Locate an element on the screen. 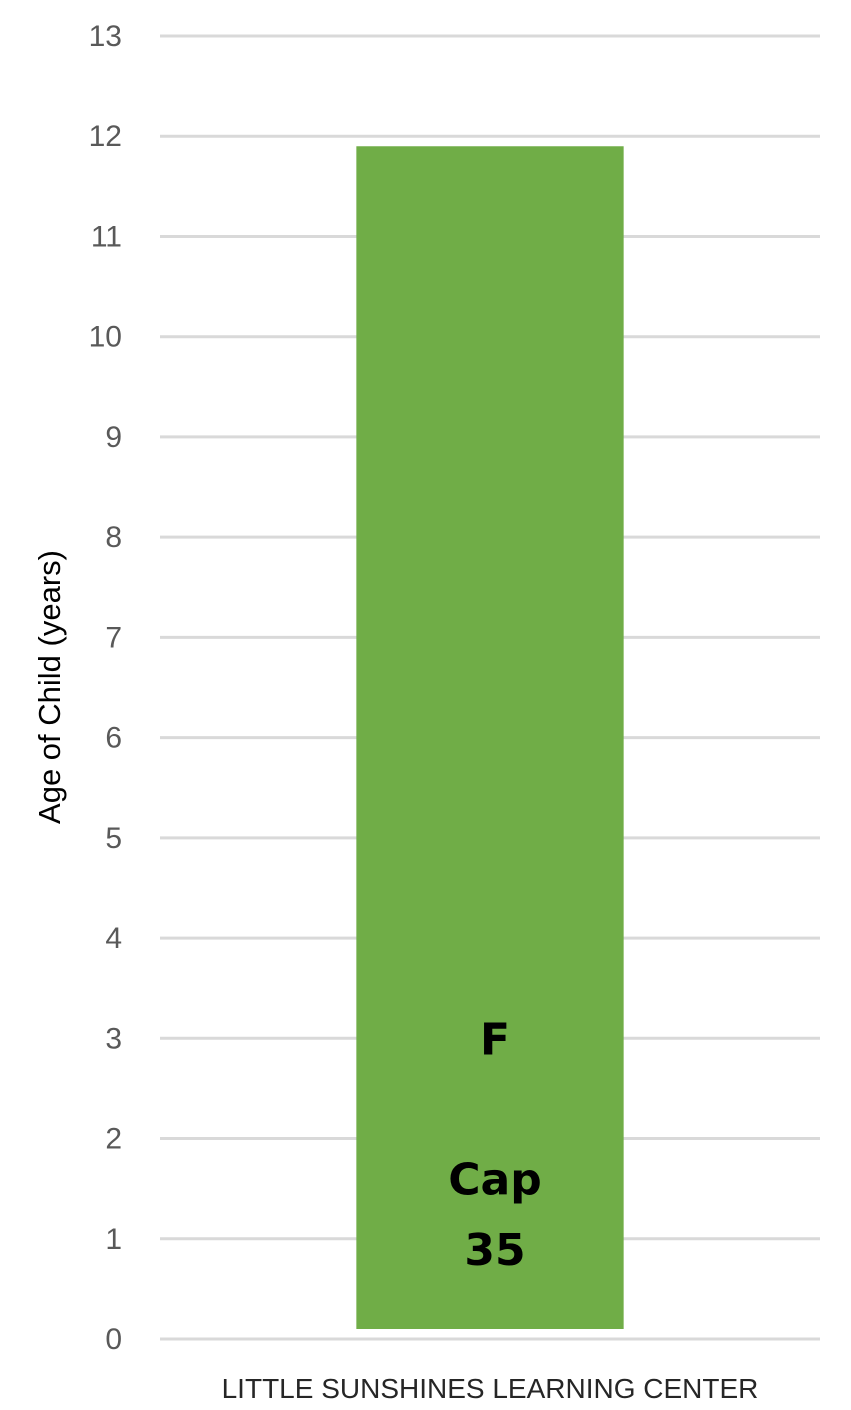 The height and width of the screenshot is (1410, 851). x-category-label: LITTLE SUNSHINES LEARNING CENTER is located at coordinates (490, 1388).